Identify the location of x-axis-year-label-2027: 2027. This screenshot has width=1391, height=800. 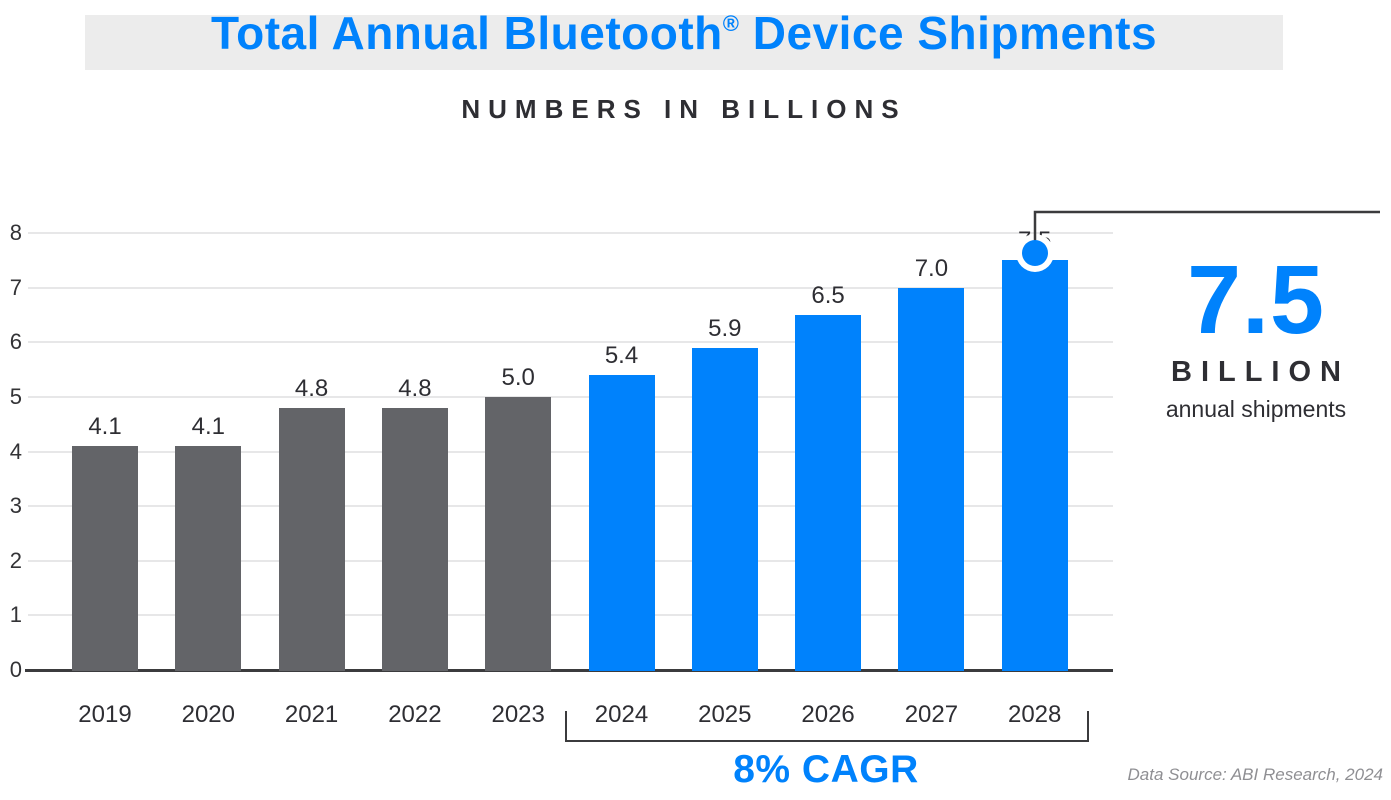
(931, 714).